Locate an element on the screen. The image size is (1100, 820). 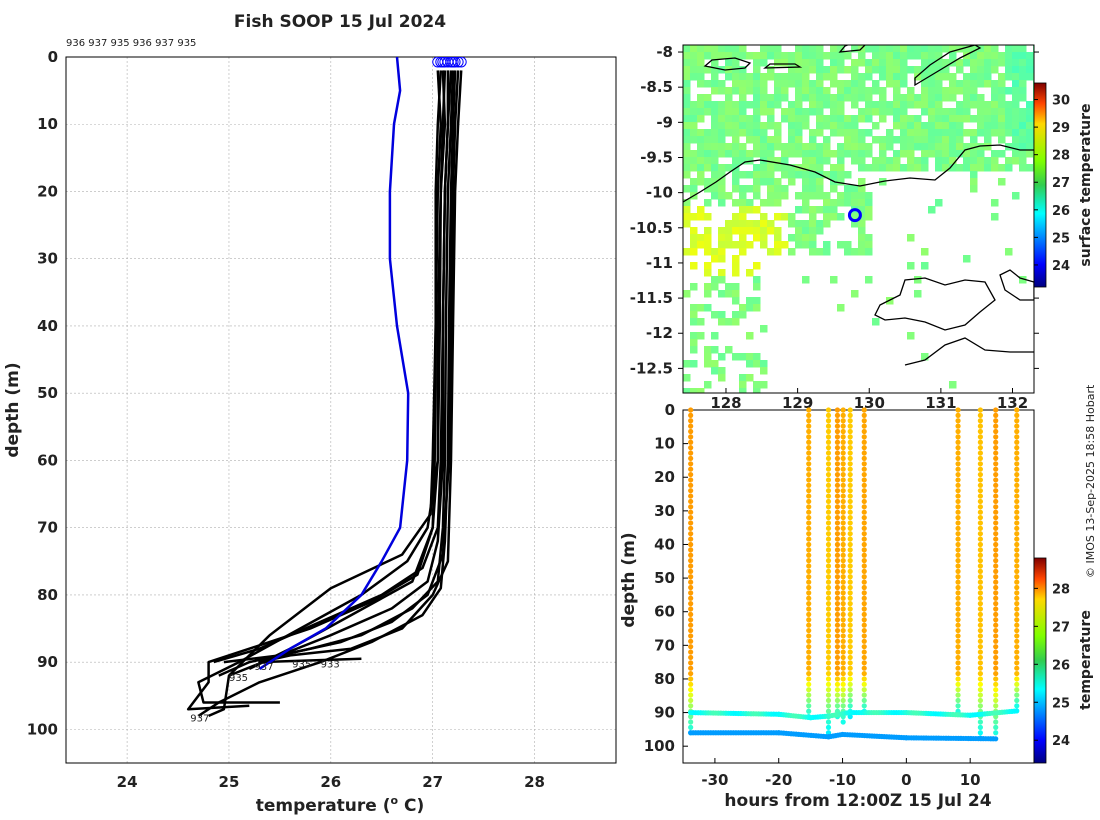
time-depth-ytick-label: 40 is located at coordinates (664, 544).